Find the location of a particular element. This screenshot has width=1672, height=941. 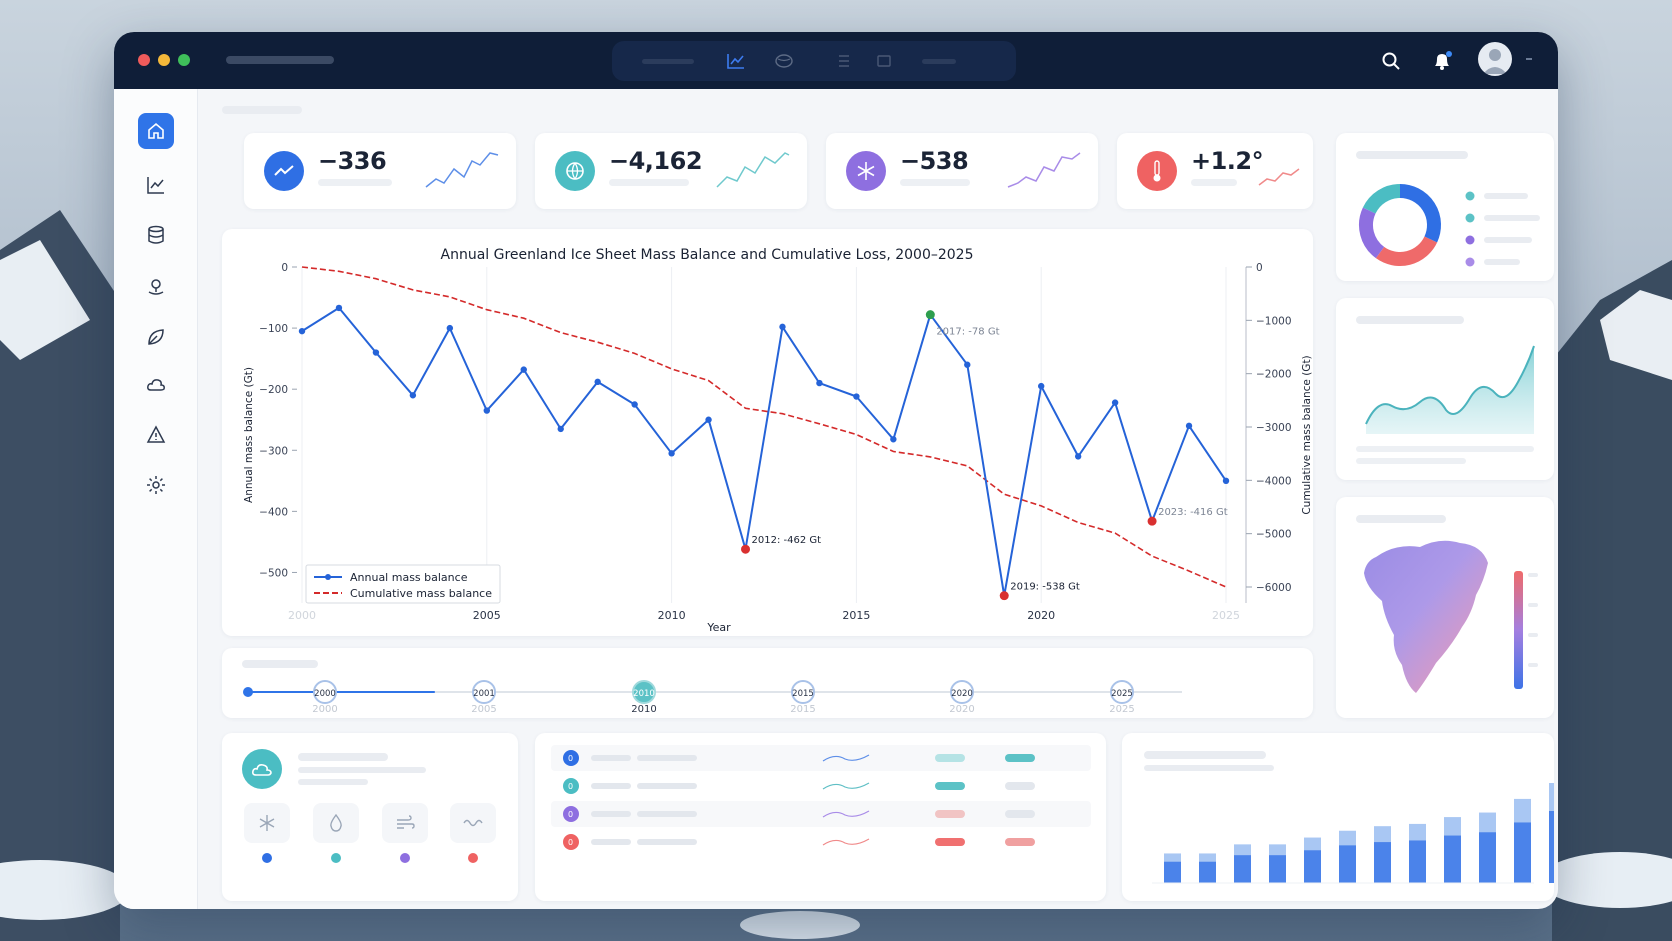

greenland-ice-map is located at coordinates (1445, 607).